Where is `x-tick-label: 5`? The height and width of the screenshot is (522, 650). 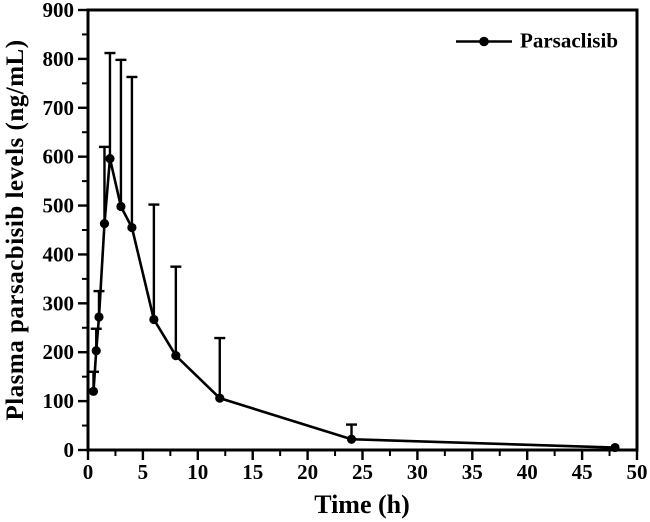 x-tick-label: 5 is located at coordinates (143, 472).